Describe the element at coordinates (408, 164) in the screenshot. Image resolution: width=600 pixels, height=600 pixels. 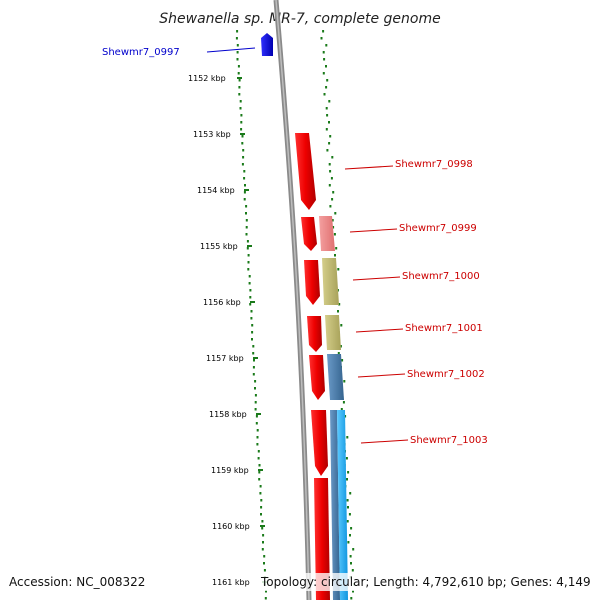
I see `gene-shewmr7-0998: Shewmr7_0998` at that location.